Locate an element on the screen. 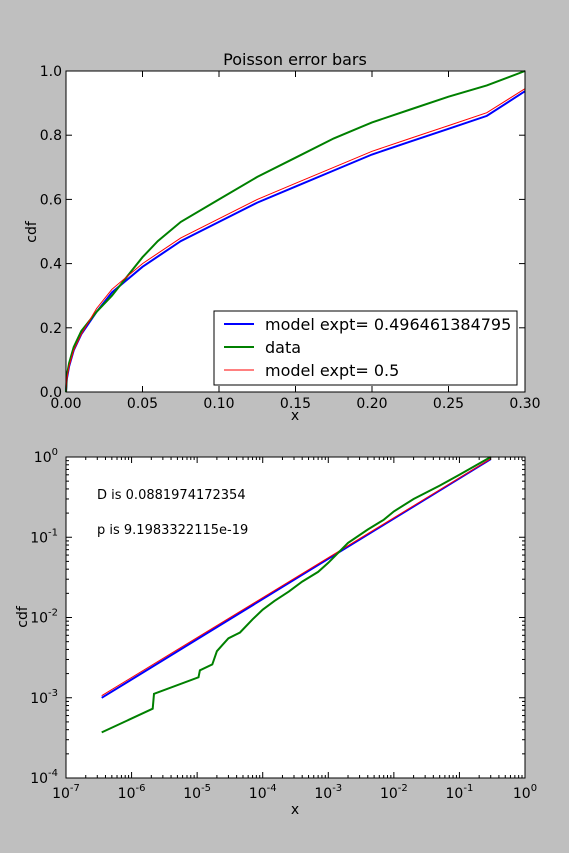 This screenshot has height=853, width=569. bottom-x-tick-label: 10⁻¹ is located at coordinates (460, 792).